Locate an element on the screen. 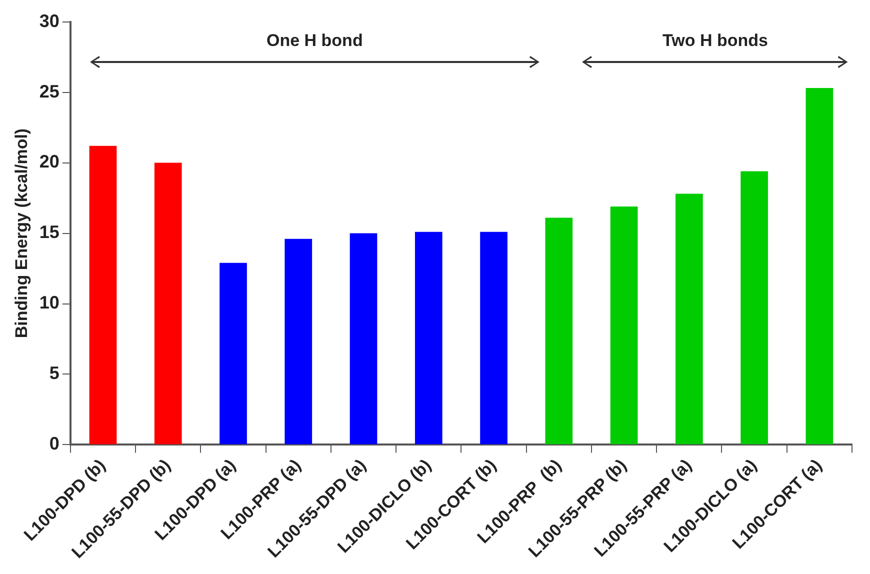 Image resolution: width=870 pixels, height=574 pixels. y-tick-label: 15 is located at coordinates (49, 232).